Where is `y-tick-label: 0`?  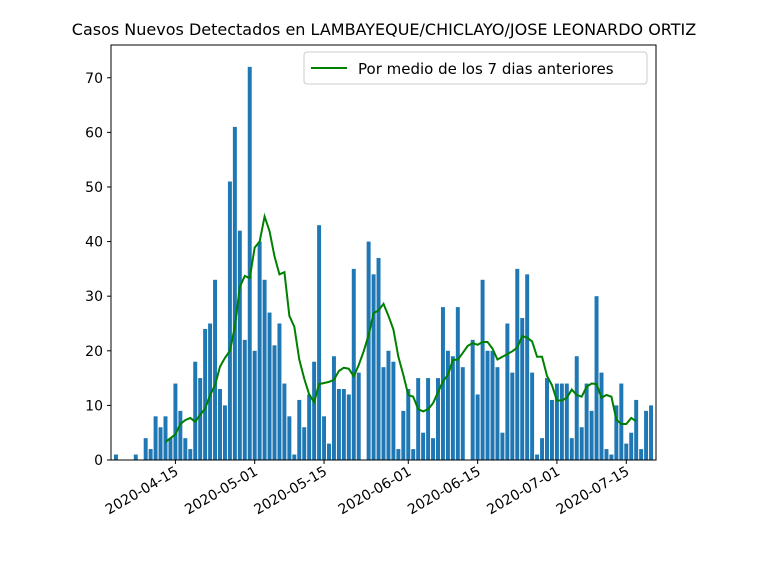
y-tick-label: 0 is located at coordinates (98, 461).